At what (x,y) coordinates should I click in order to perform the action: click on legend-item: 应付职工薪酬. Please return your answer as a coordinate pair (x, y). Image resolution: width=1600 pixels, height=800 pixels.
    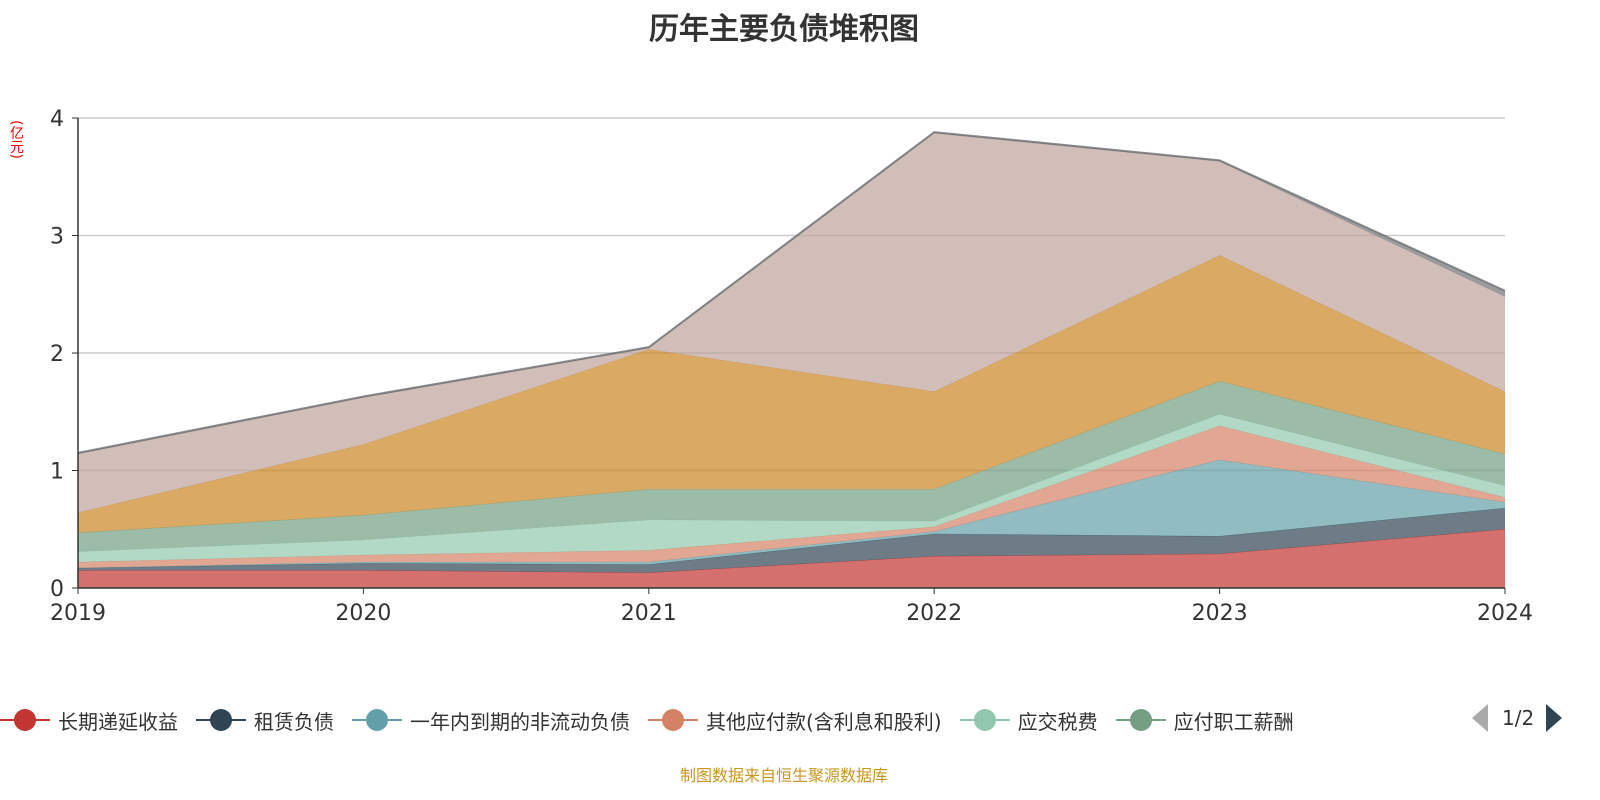
    Looking at the image, I should click on (1204, 720).